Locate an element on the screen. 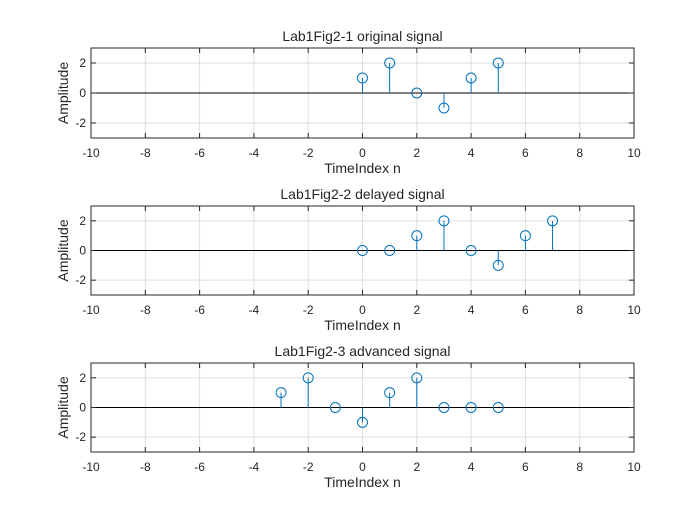 The width and height of the screenshot is (700, 525). subplot-title: Lab1Fig2-3 advanced signal is located at coordinates (363, 351).